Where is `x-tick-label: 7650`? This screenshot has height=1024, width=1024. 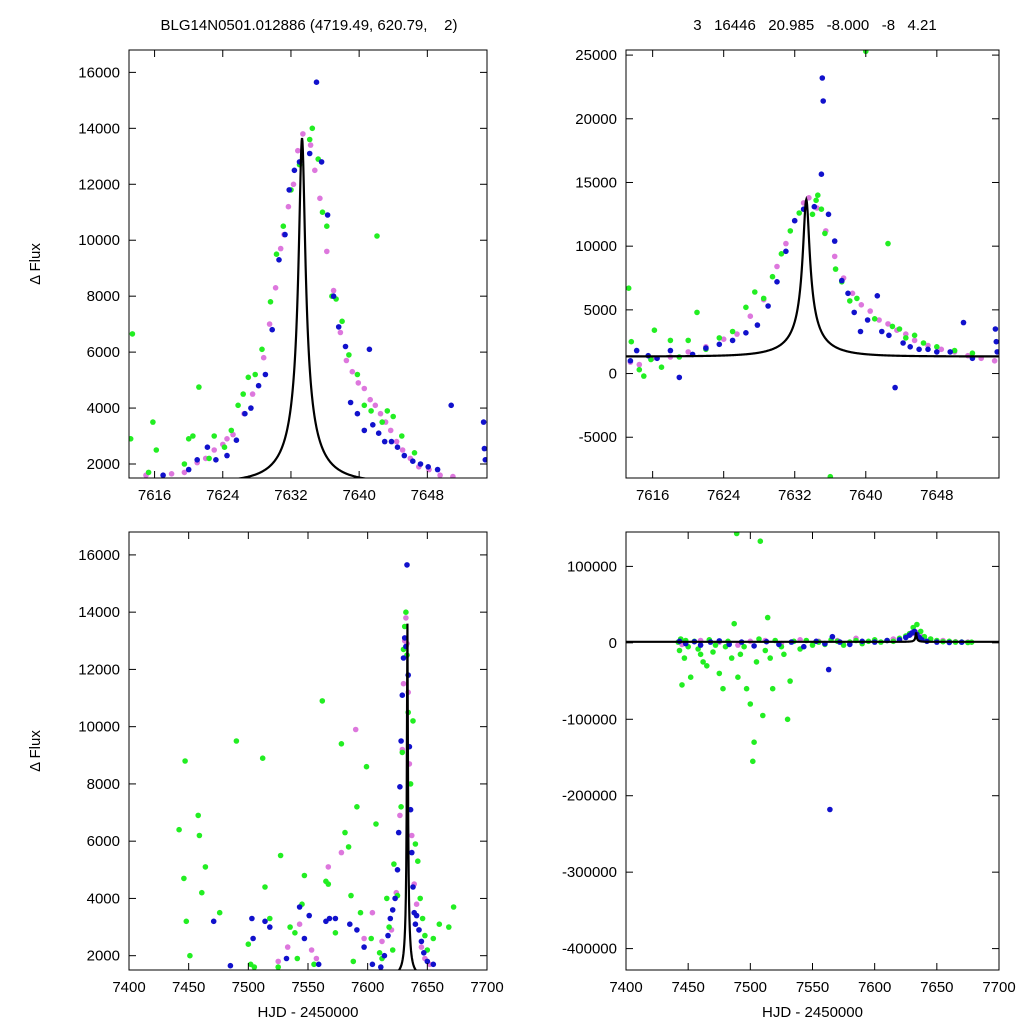 x-tick-label: 7650 is located at coordinates (427, 987).